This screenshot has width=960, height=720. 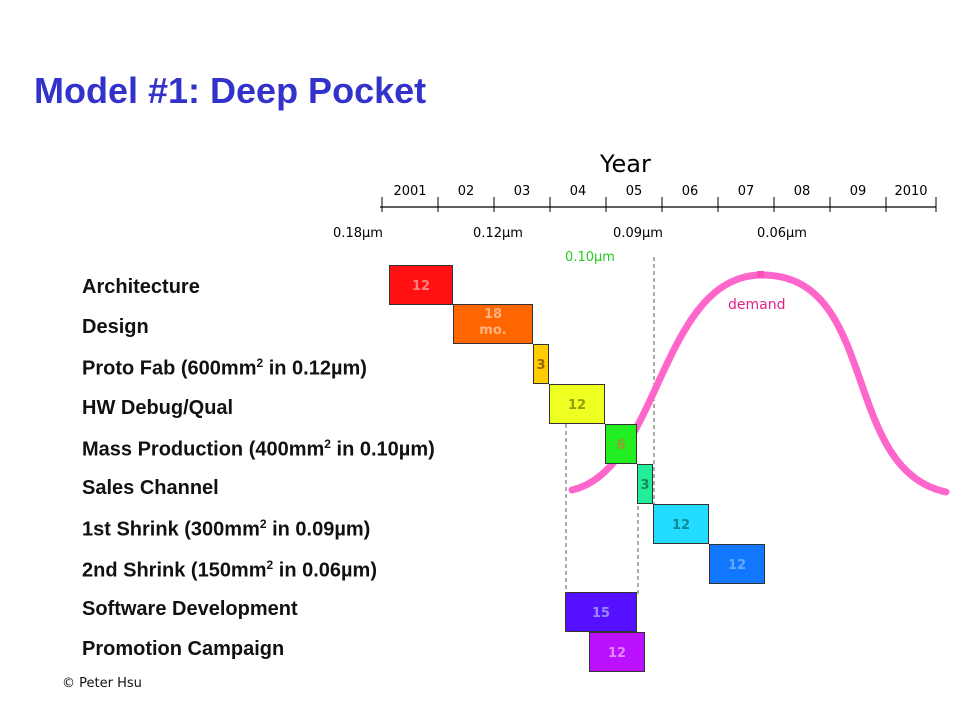 What do you see at coordinates (634, 191) in the screenshot?
I see `timeline-tick-label: 05` at bounding box center [634, 191].